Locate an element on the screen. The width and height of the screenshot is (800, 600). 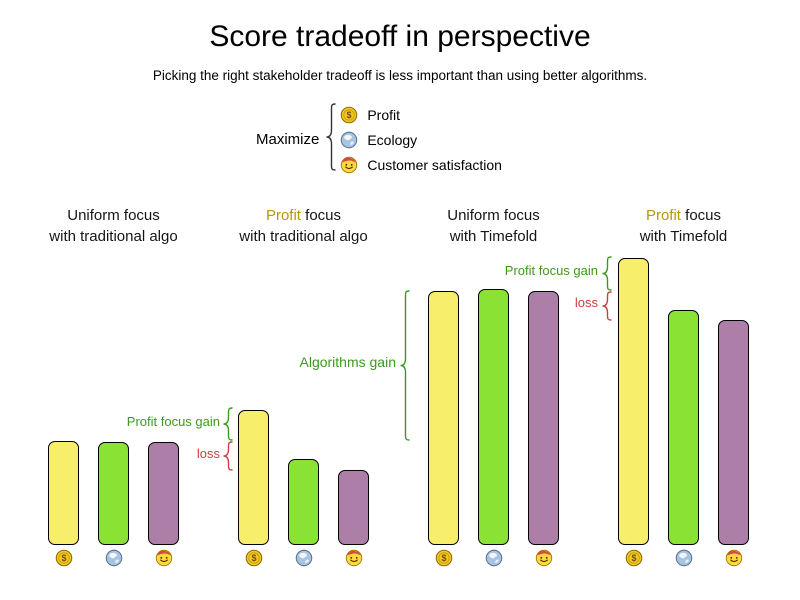
legend-item: Profit is located at coordinates (421, 115).